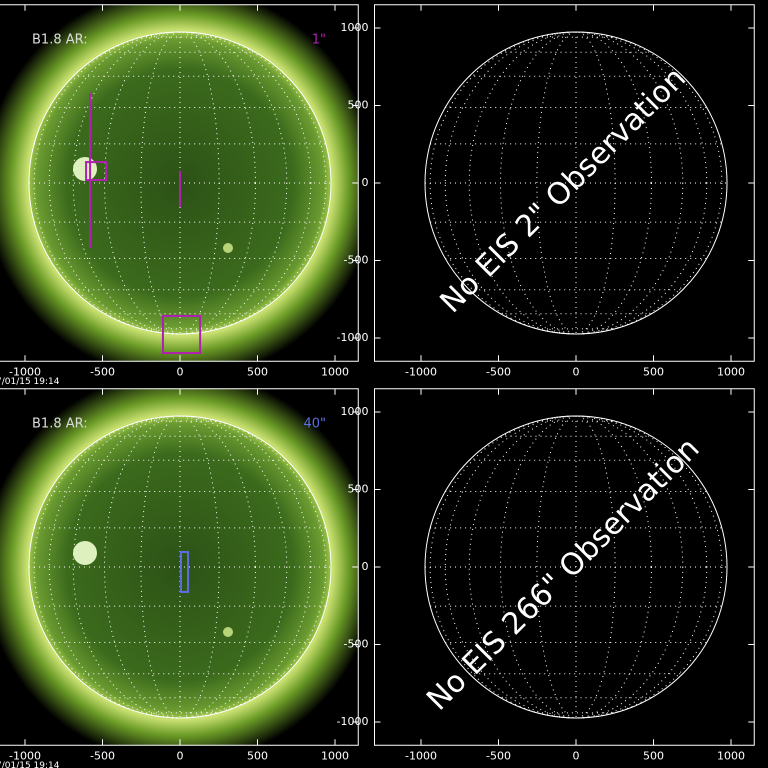  I want to click on no-observation-label: No EIS 2" Observation, so click(563, 190).